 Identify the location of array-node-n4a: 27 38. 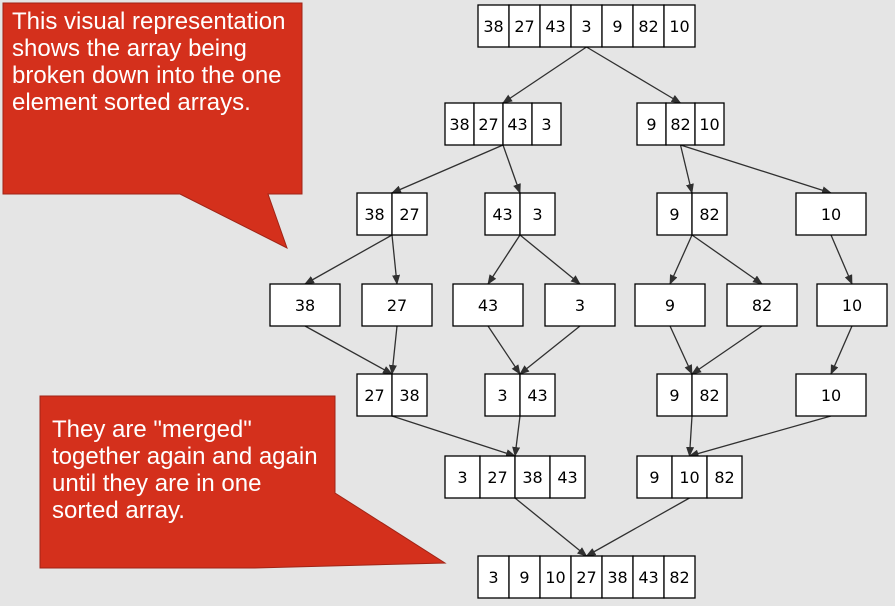
(392, 395).